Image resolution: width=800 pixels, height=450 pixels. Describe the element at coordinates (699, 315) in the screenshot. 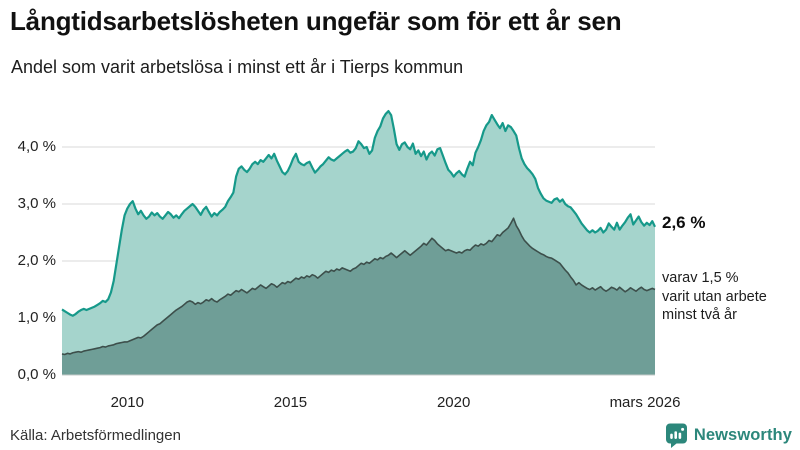

I see `breakdown-line-3: minst två år` at that location.